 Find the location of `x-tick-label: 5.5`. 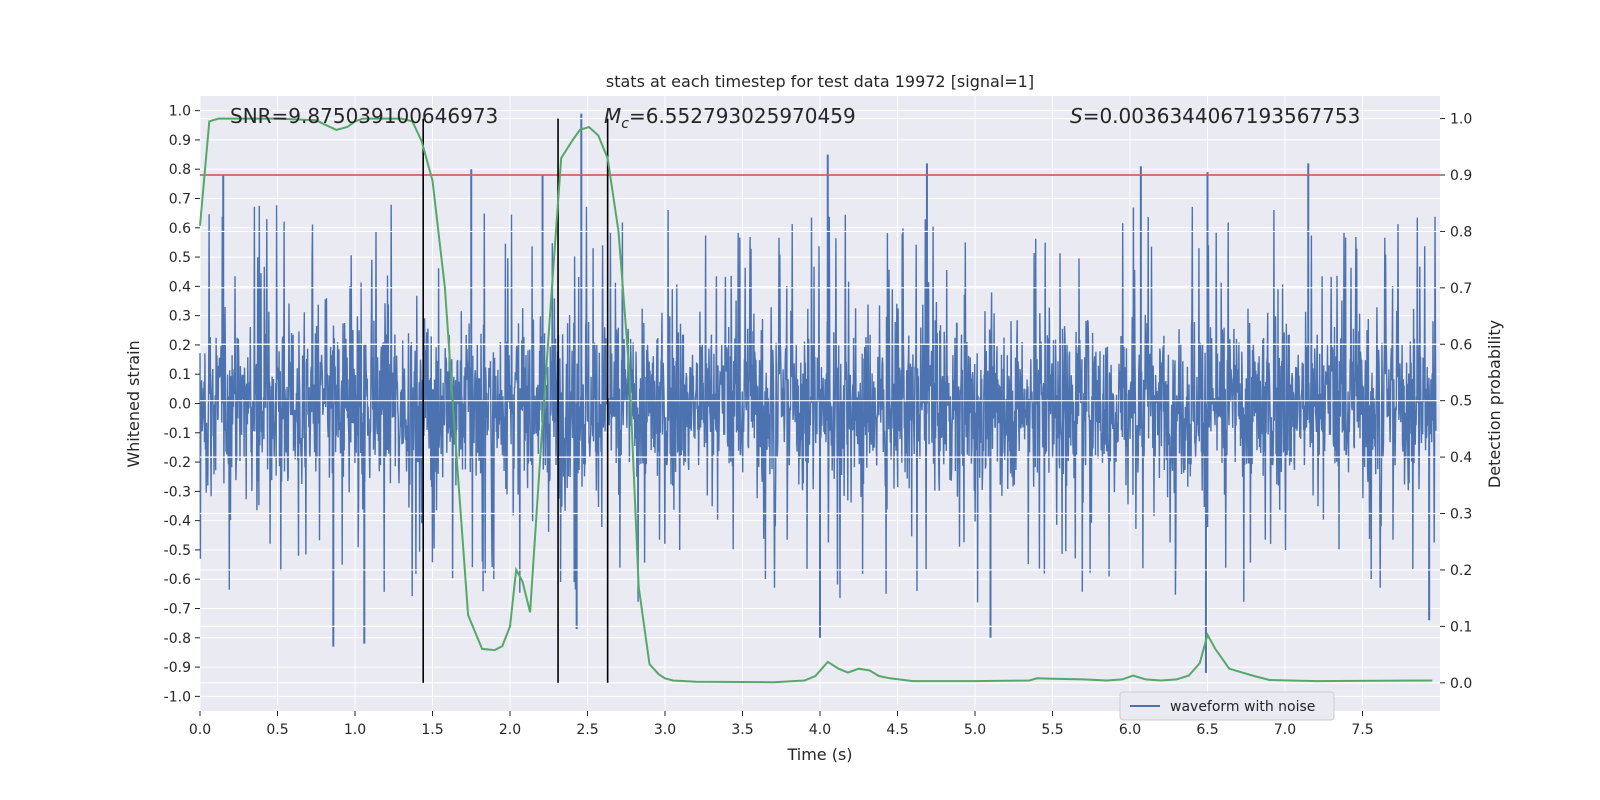

x-tick-label: 5.5 is located at coordinates (1052, 730).